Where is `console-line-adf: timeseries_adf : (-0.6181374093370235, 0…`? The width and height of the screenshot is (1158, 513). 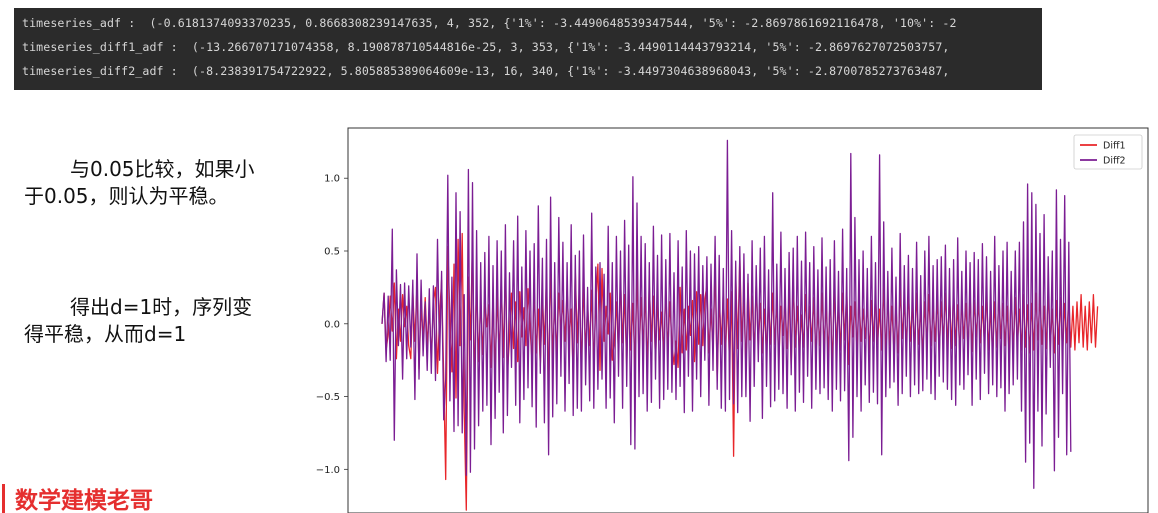 console-line-adf: timeseries_adf : (-0.6181374093370235, 0… is located at coordinates (489, 23).